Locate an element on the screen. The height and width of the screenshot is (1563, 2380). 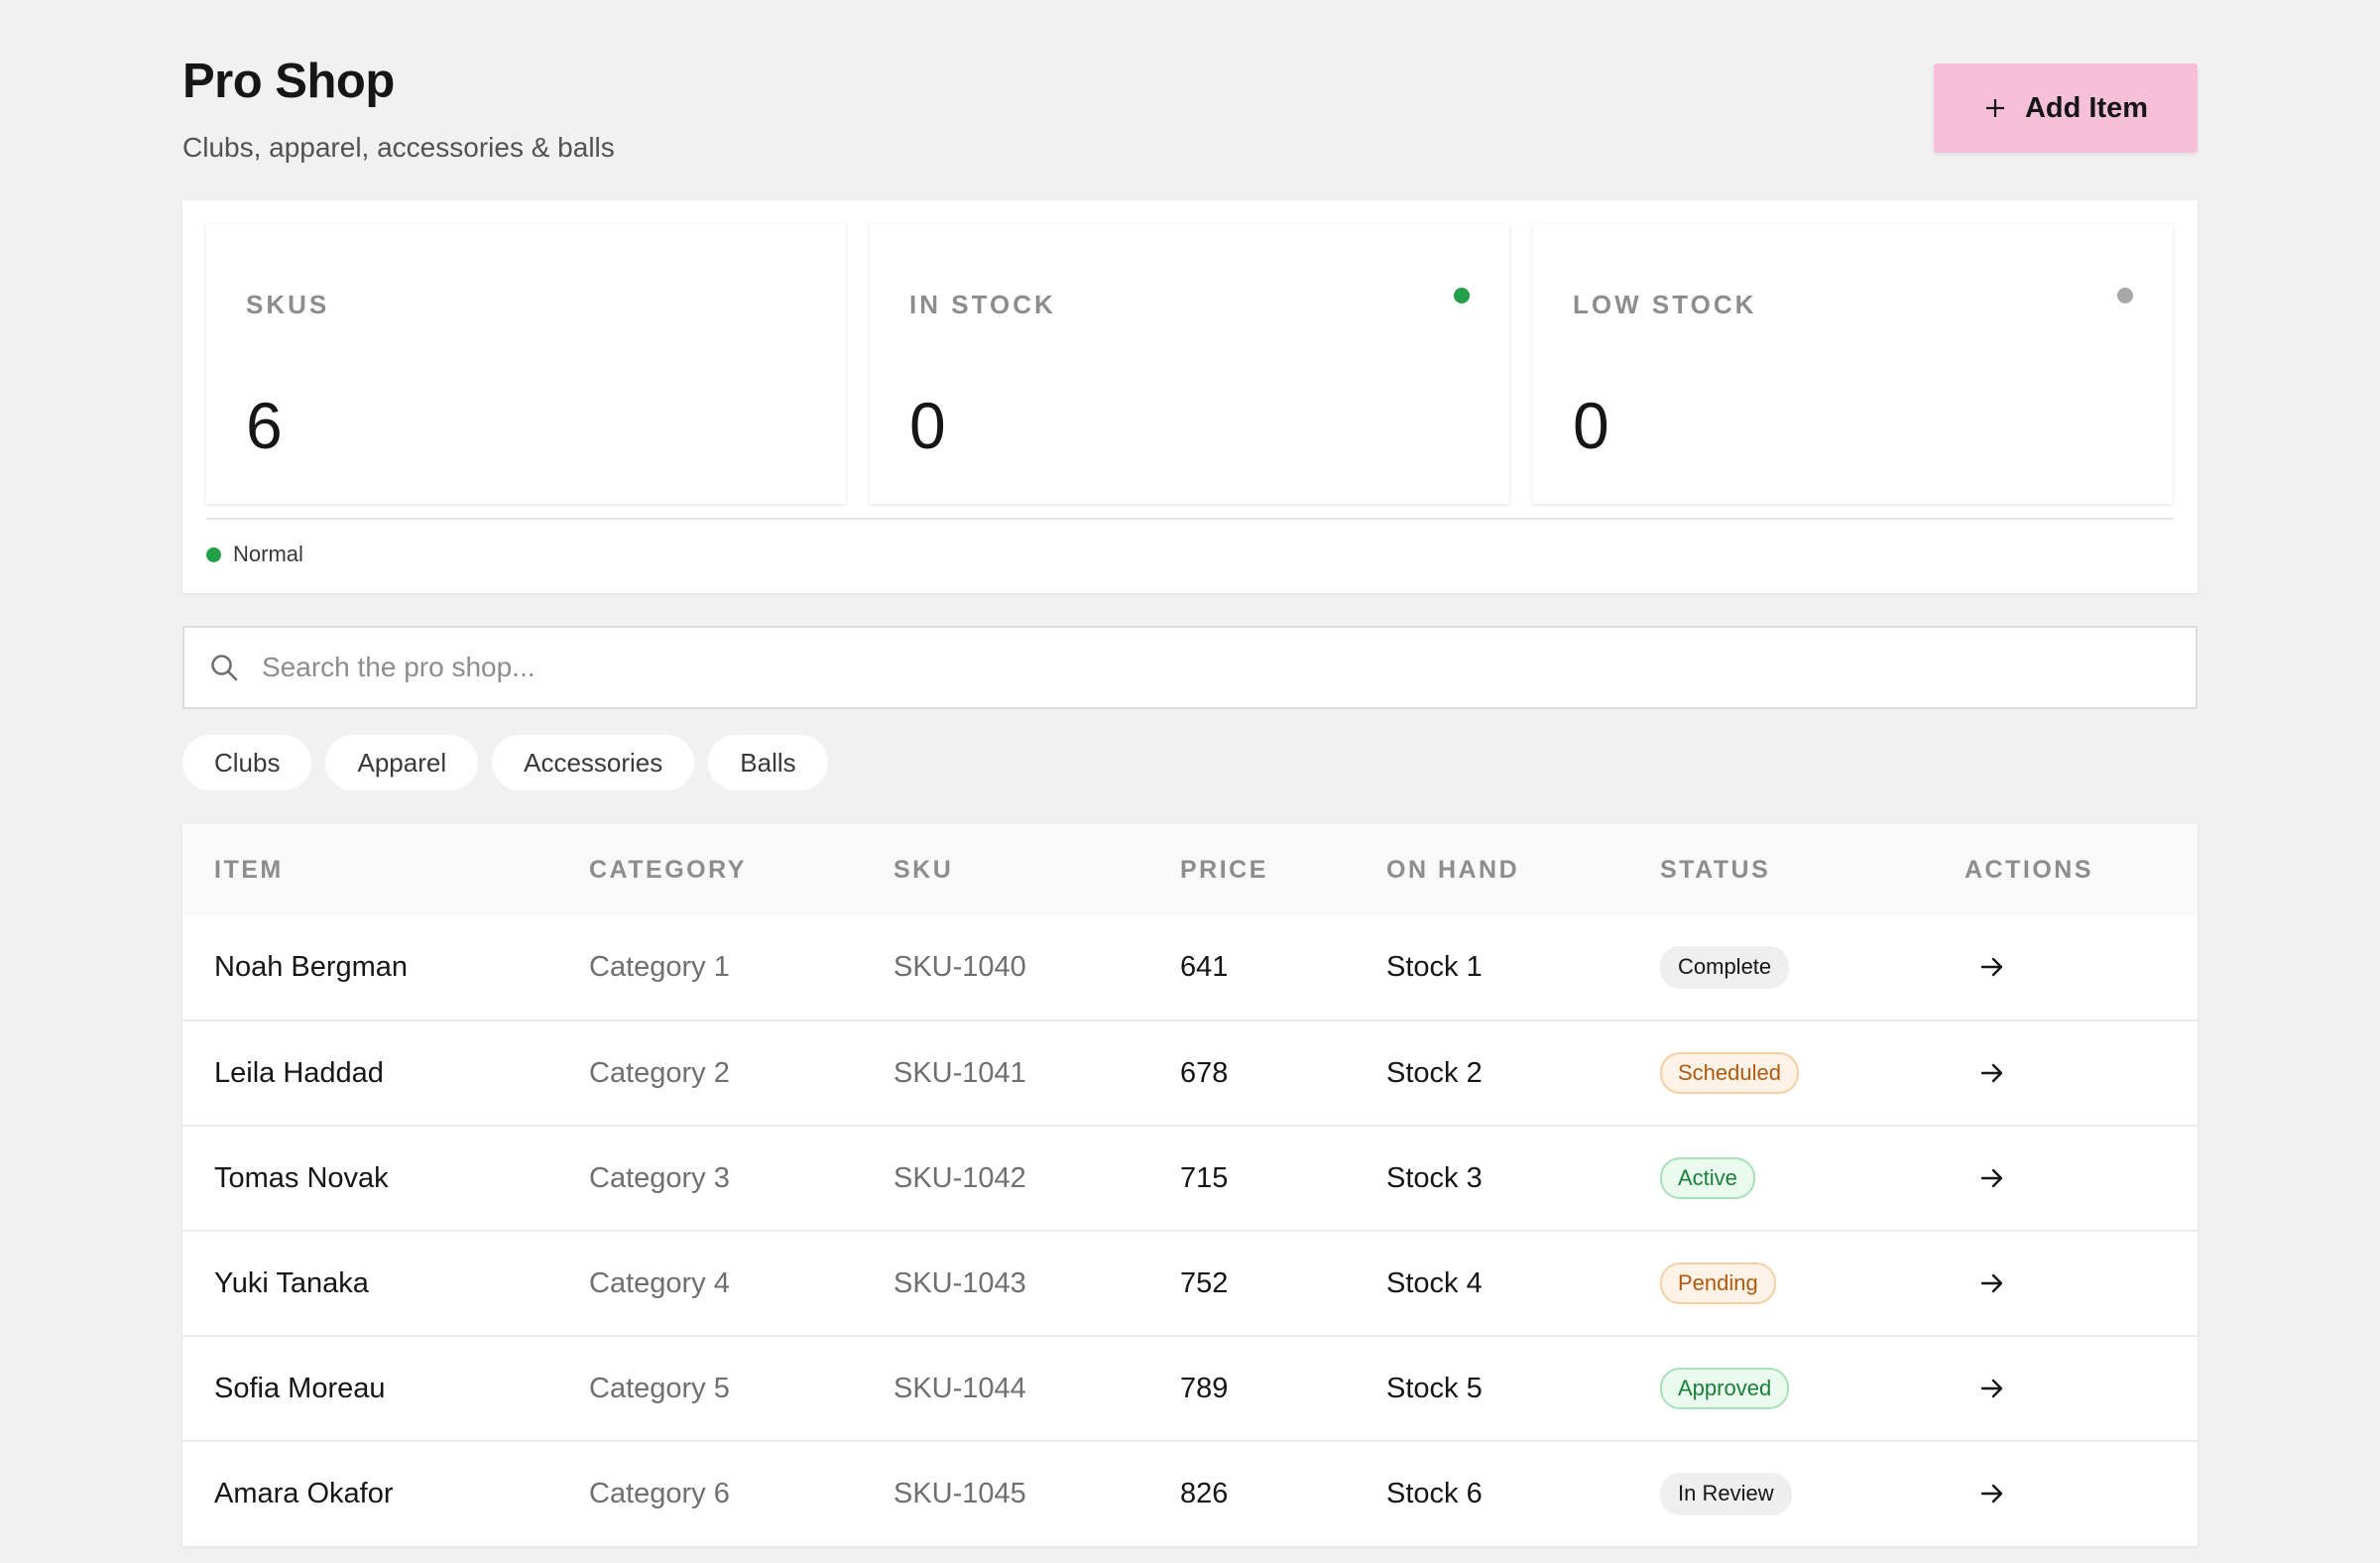
cell-category: Category 5 is located at coordinates (659, 1388).